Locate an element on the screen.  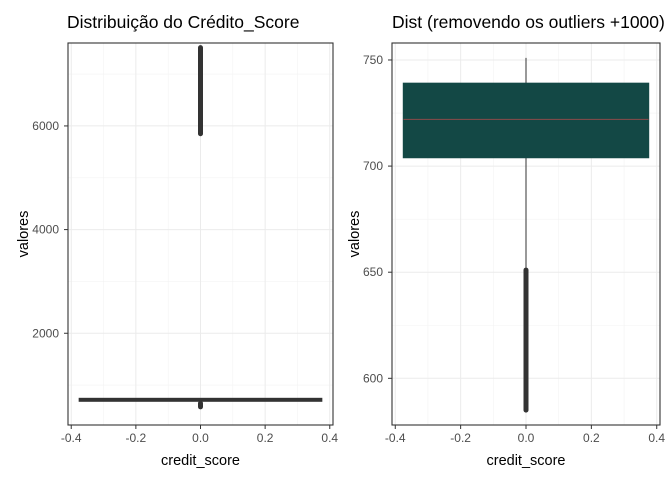
y-tick-label: 4000 is located at coordinates (45, 230).